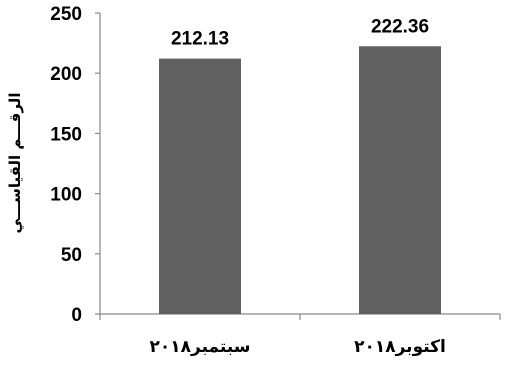 This screenshot has width=510, height=365. I want to click on data-label: 212.13, so click(200, 39).